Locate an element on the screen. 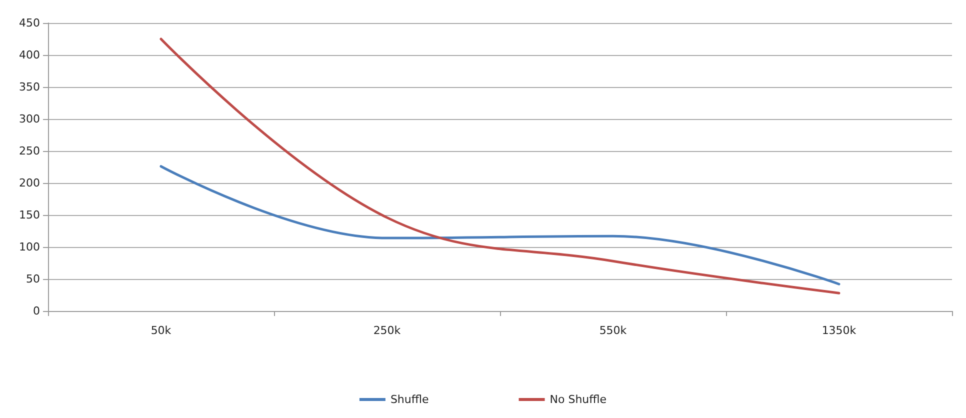 The height and width of the screenshot is (418, 966). y-tick-label: 50 is located at coordinates (33, 279).